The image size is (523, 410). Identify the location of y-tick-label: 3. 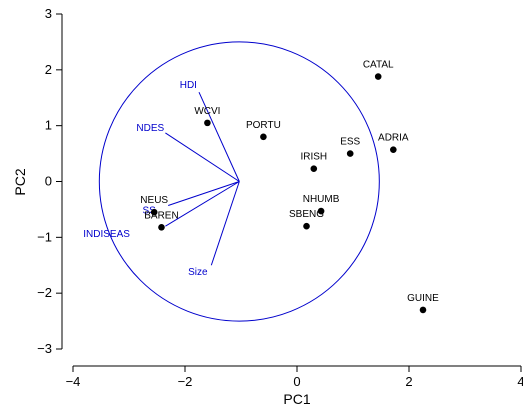
(48, 13).